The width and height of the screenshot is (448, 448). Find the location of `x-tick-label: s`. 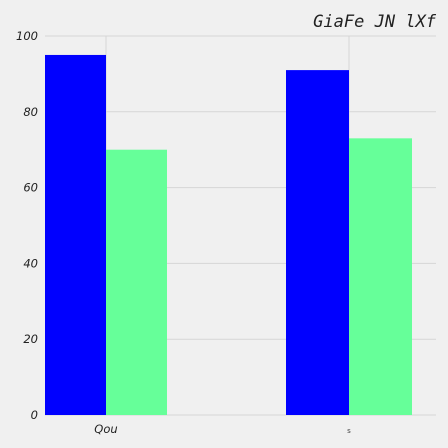

x-tick-label: s is located at coordinates (349, 431).